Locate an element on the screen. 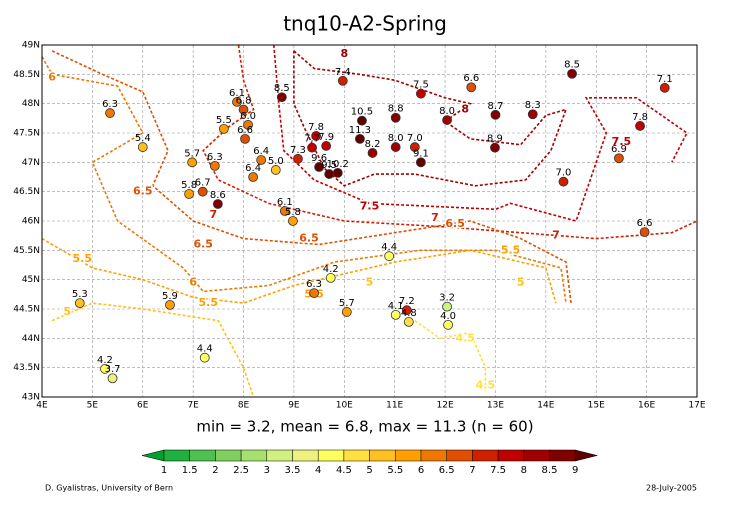  station-label: 10.2 is located at coordinates (338, 164).